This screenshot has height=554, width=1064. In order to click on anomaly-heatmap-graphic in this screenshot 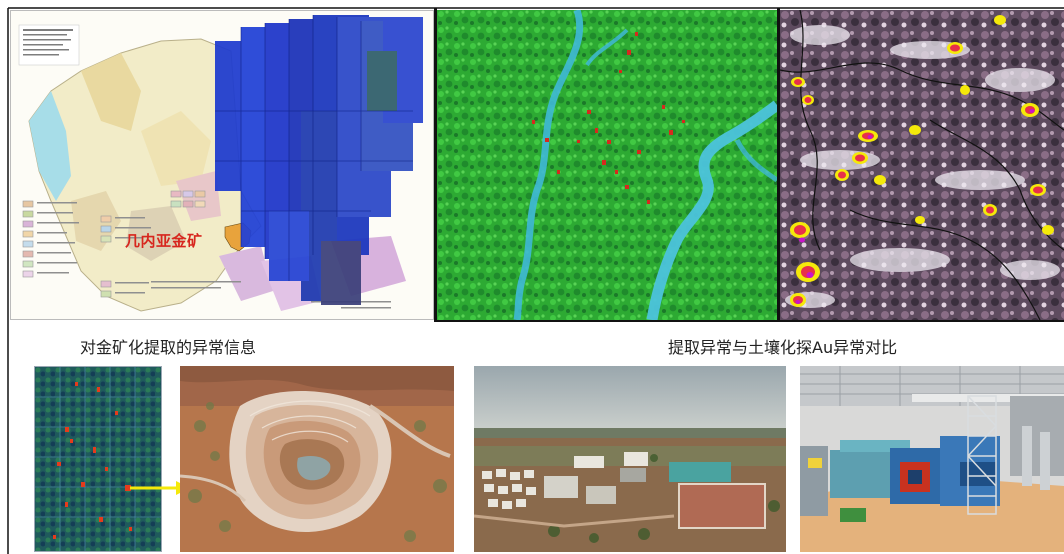, I will do `click(922, 165)`.